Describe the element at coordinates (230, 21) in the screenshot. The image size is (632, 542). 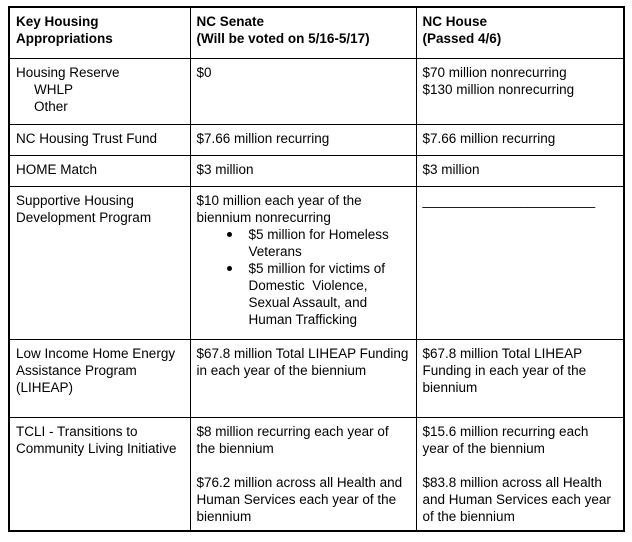
I see `header-line: NC Senate` at that location.